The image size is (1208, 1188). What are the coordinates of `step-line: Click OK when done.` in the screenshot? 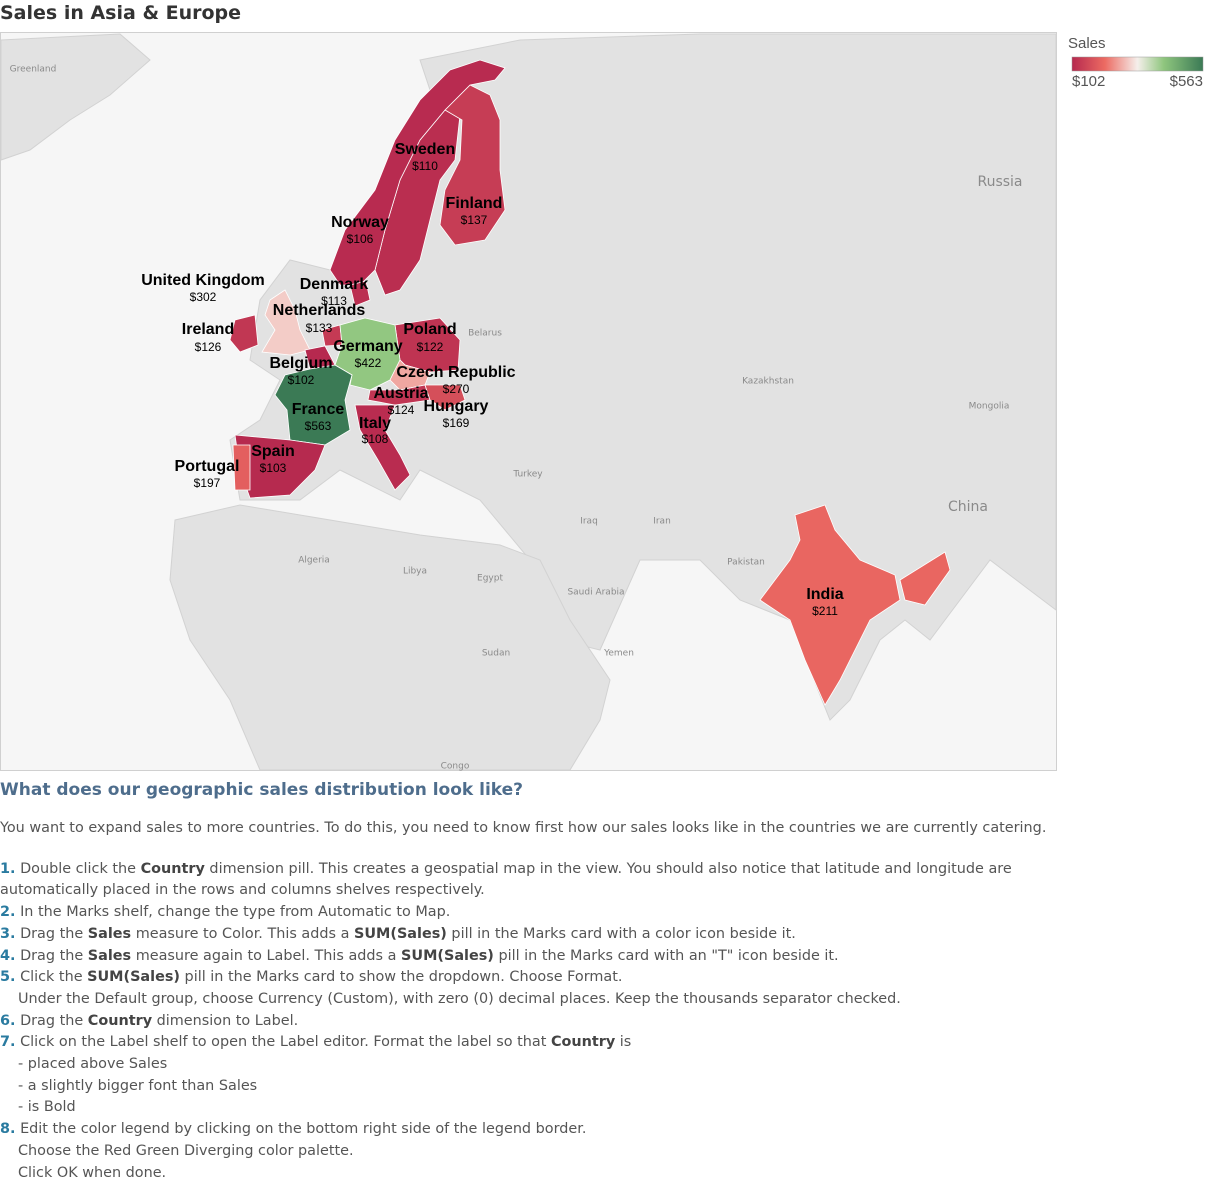 It's located at (530, 1174).